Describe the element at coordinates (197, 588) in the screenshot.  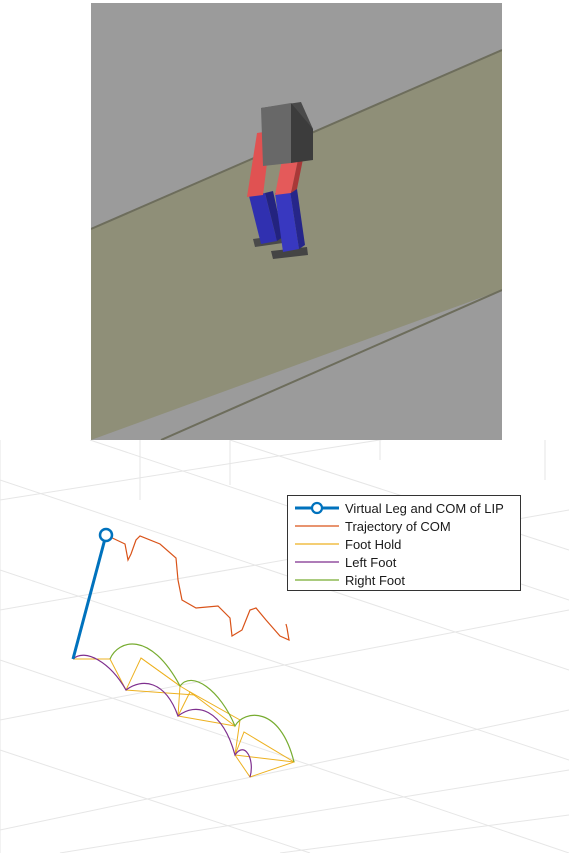
I see `com-trajectory-line` at that location.